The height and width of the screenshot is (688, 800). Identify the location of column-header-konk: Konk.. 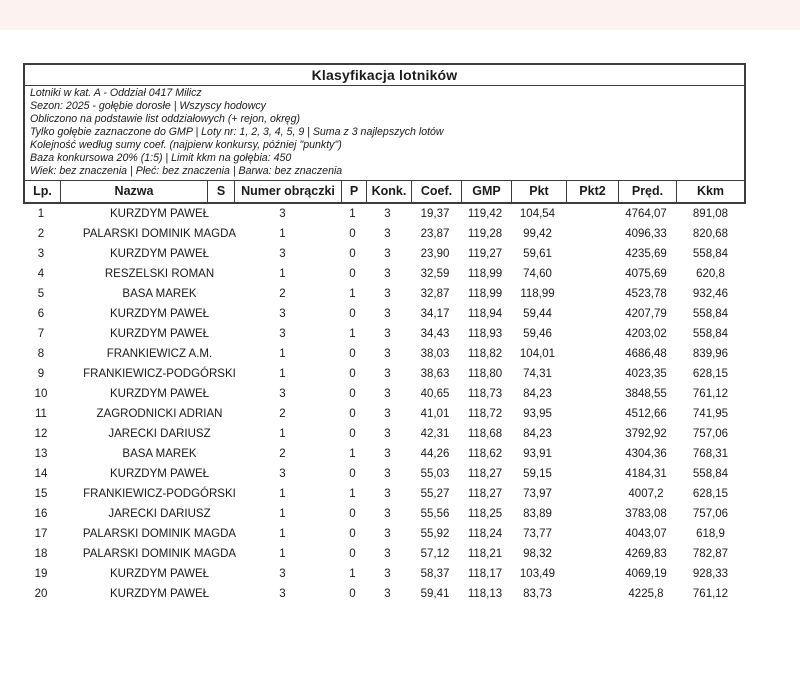
(389, 191).